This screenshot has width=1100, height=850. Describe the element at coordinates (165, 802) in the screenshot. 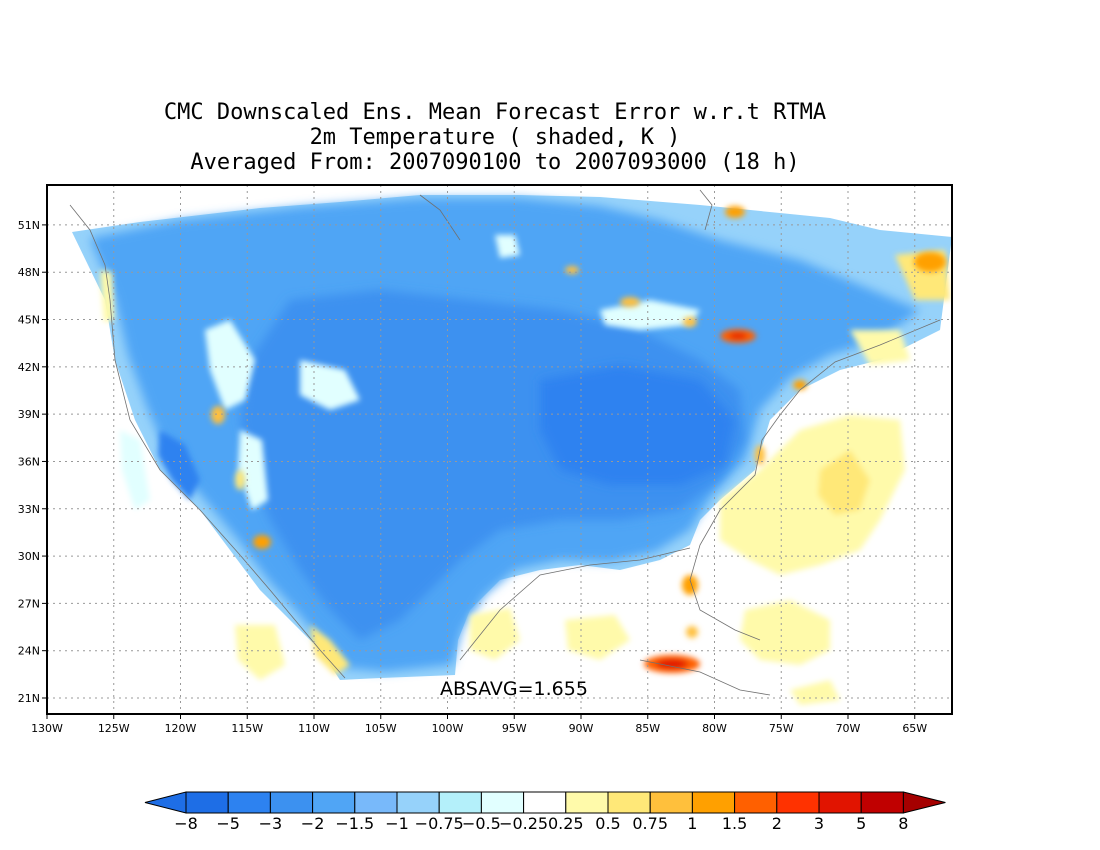

I see `colorbar-arrow-low` at that location.